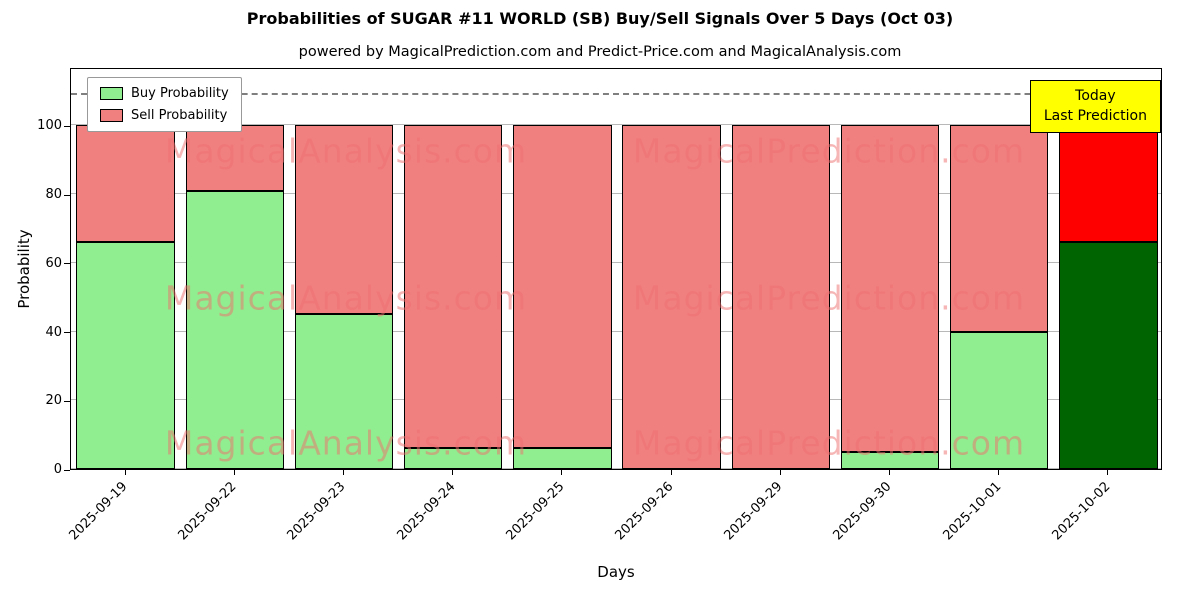  I want to click on legend-item-buy: Buy Probability, so click(164, 93).